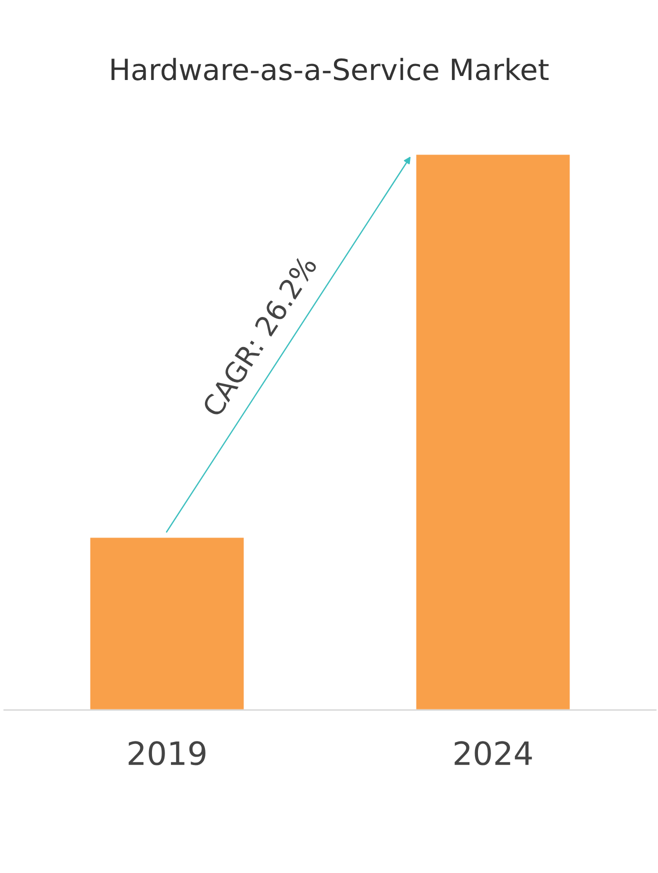 This screenshot has width=658, height=873. I want to click on x-tick-label: 2024, so click(493, 753).